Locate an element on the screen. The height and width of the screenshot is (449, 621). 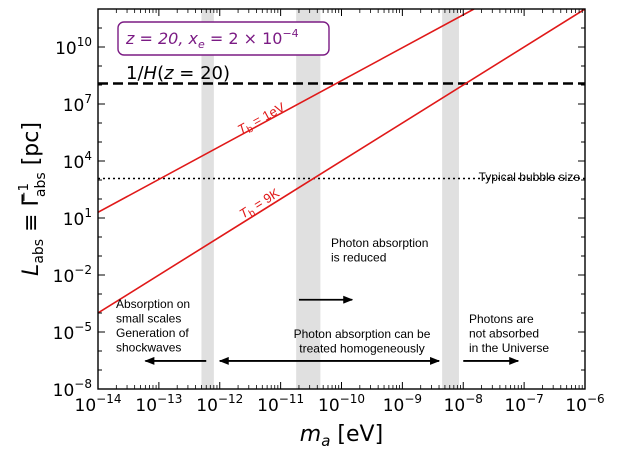
x-axis-label: ma [eV] is located at coordinates (341, 435).